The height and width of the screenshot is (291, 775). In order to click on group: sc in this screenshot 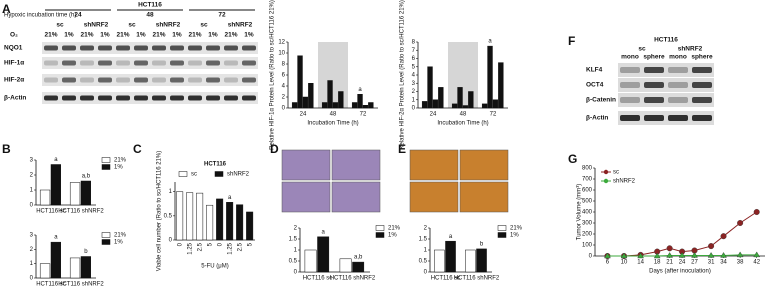, I will do `click(132, 25)`.